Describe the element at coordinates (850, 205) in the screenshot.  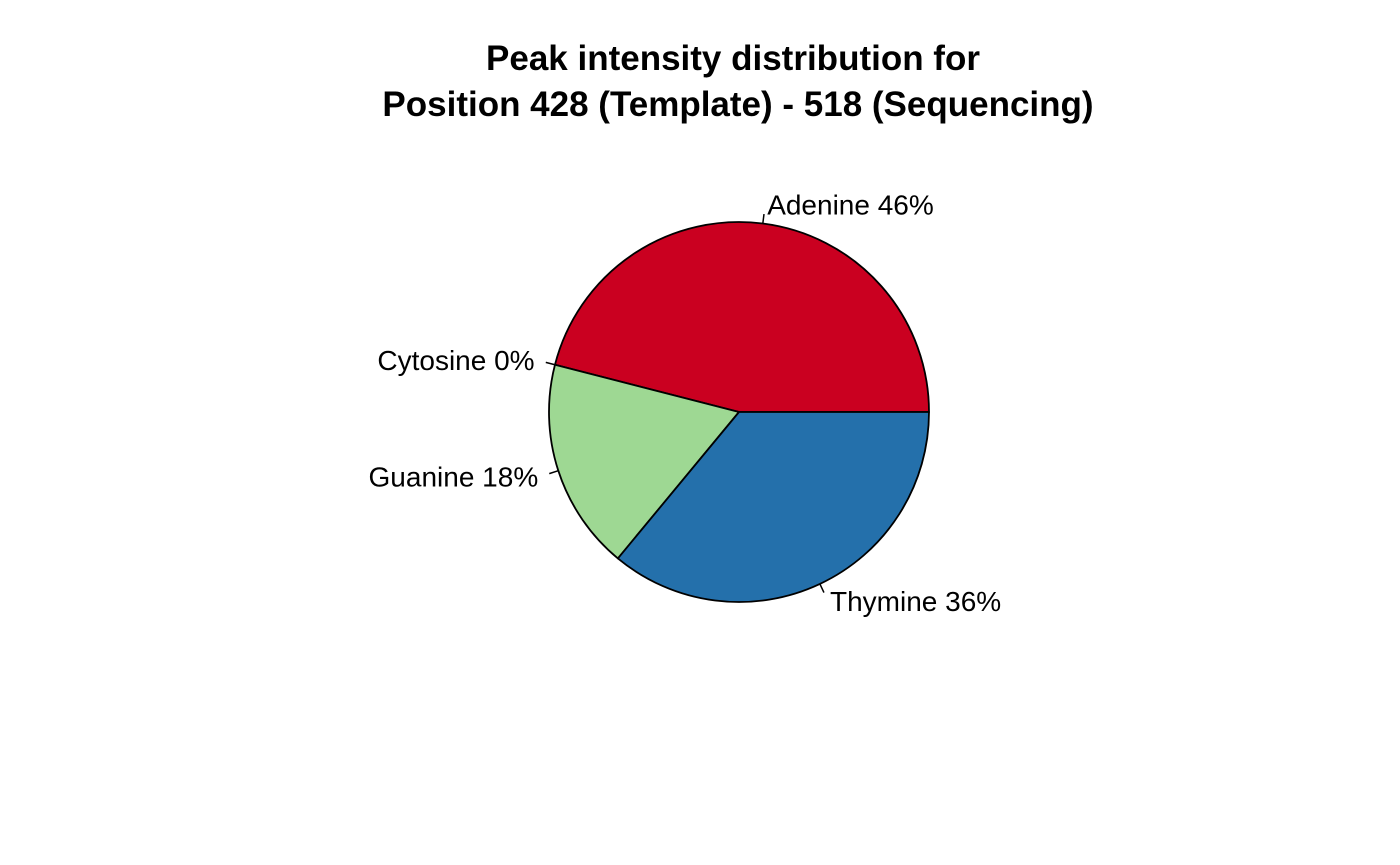
I see `slice-label-adenine: Adenine 46%` at that location.